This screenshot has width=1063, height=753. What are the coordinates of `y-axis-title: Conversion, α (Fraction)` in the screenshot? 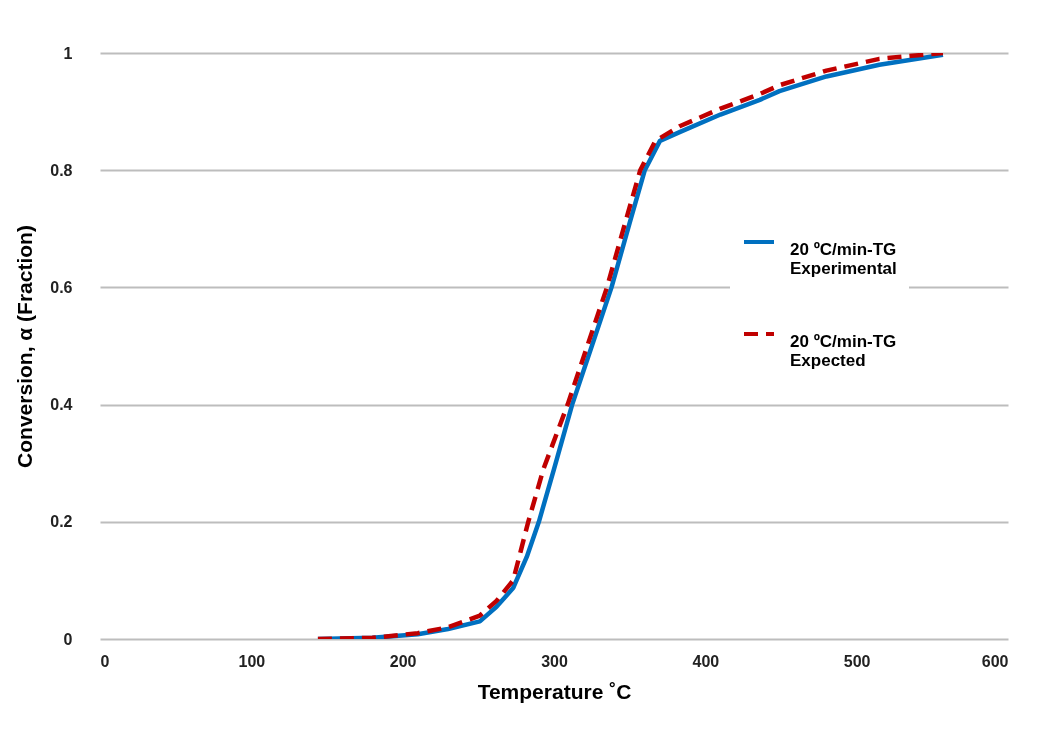 It's located at (25, 346).